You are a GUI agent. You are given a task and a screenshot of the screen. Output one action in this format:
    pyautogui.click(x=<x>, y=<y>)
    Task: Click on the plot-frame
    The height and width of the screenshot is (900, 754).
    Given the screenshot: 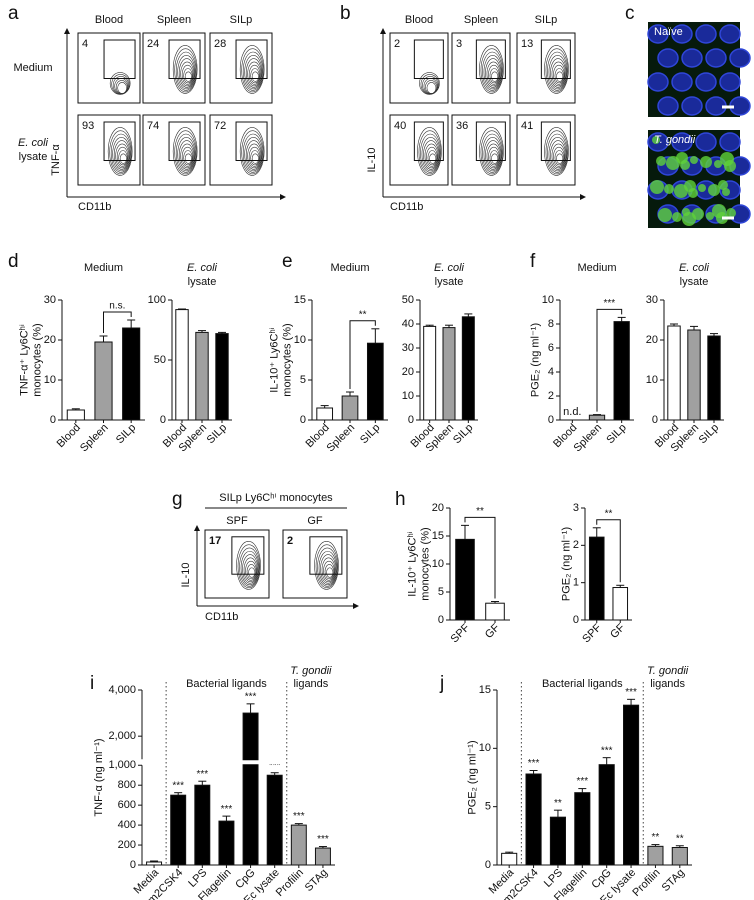 What is the action you would take?
    pyautogui.click(x=419, y=68)
    